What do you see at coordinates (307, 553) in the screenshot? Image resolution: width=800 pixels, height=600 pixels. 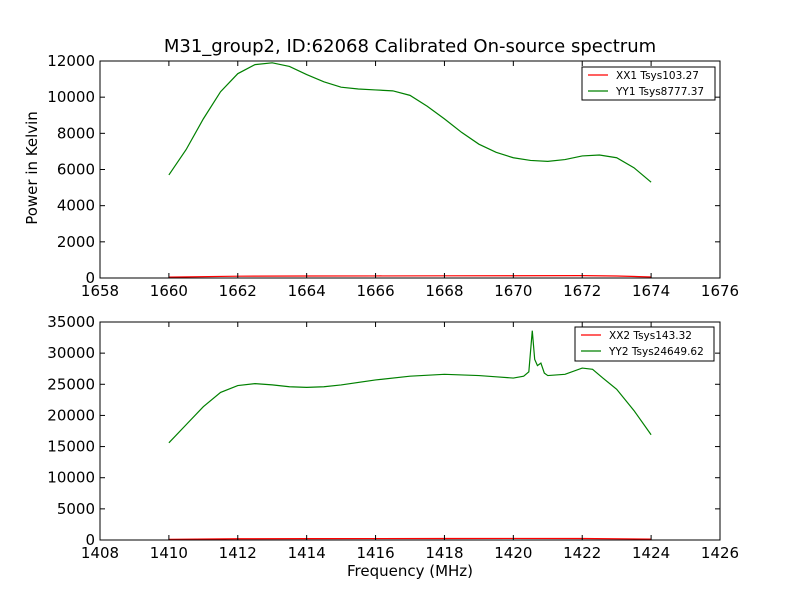 I see `bottom-x-tick-label: 1414` at bounding box center [307, 553].